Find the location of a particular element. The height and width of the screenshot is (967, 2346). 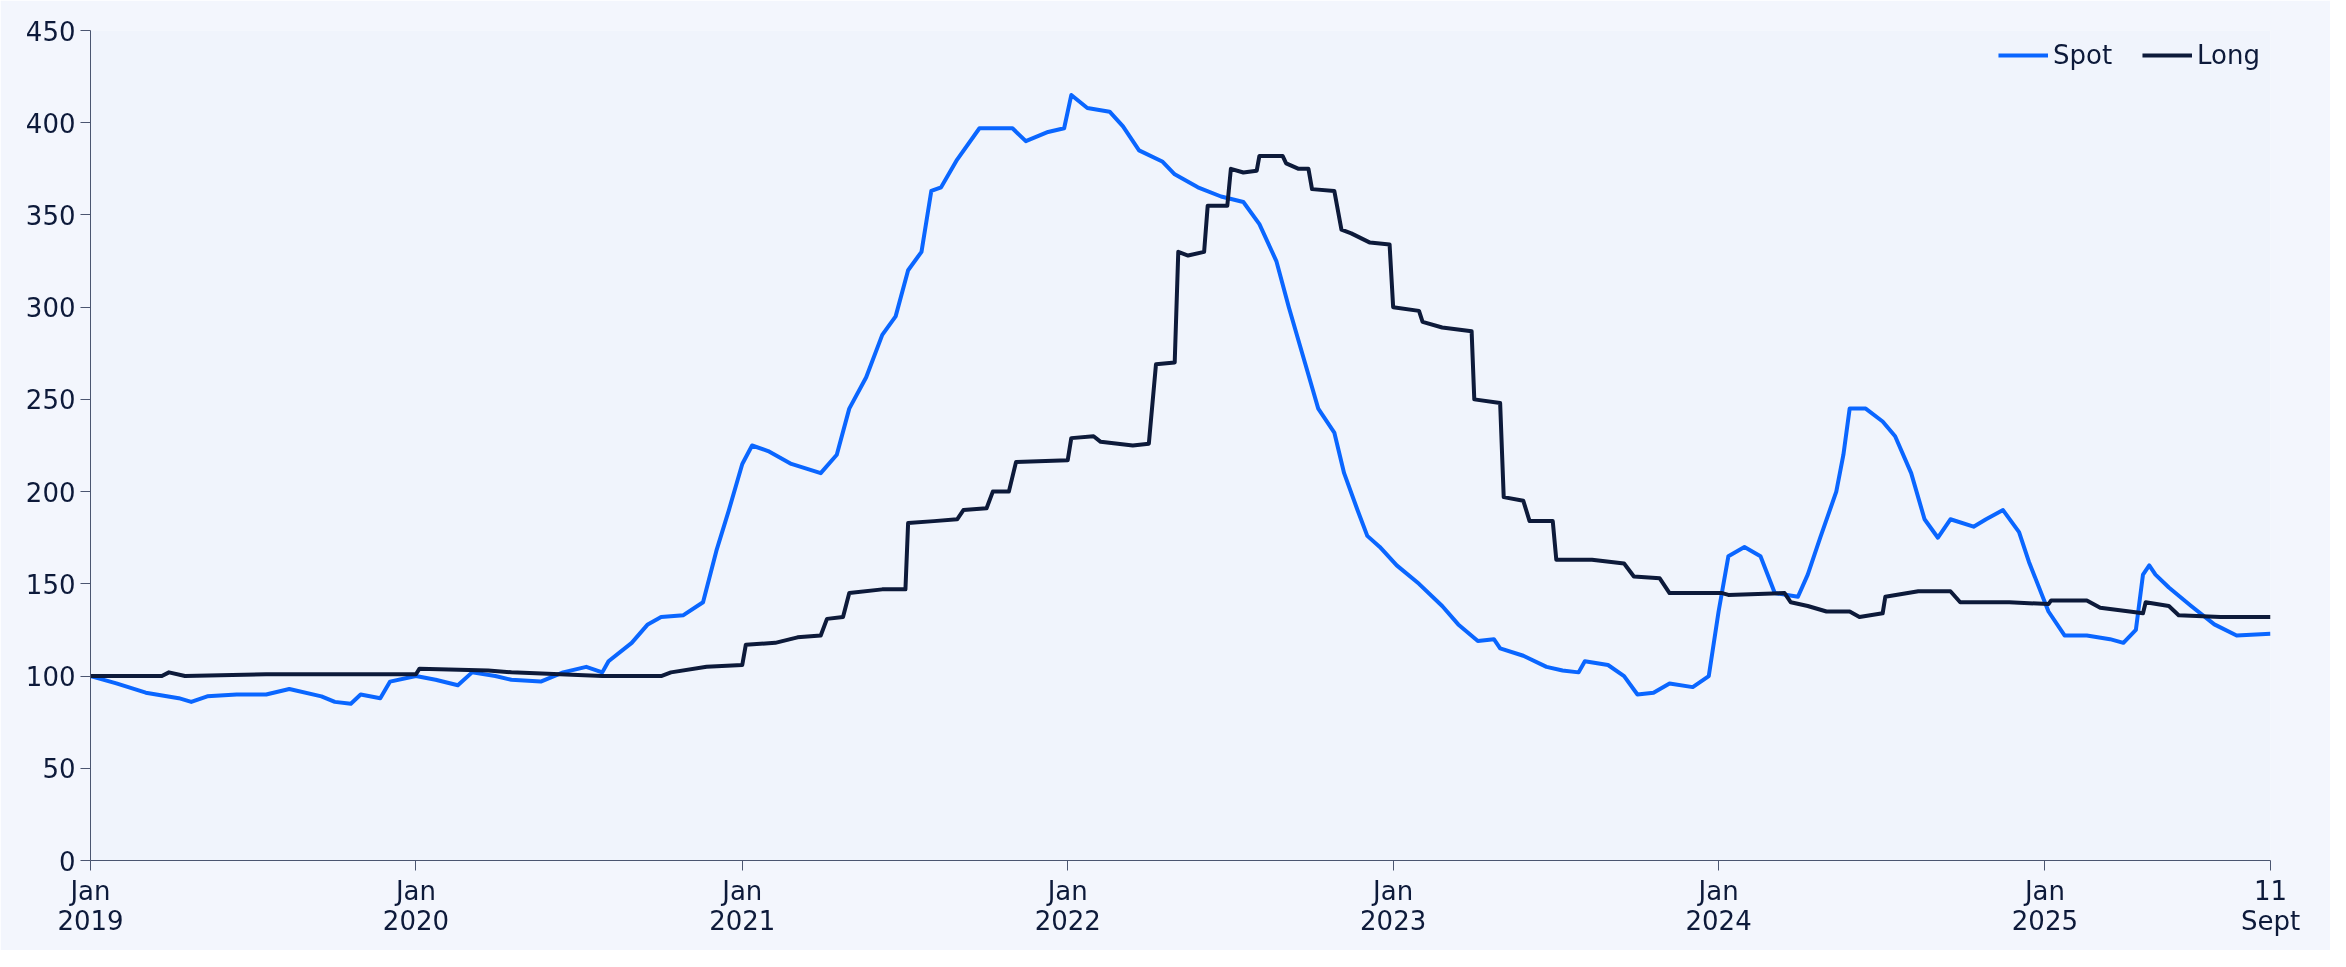

x-tick-label: Jan 2024 is located at coordinates (1718, 905).